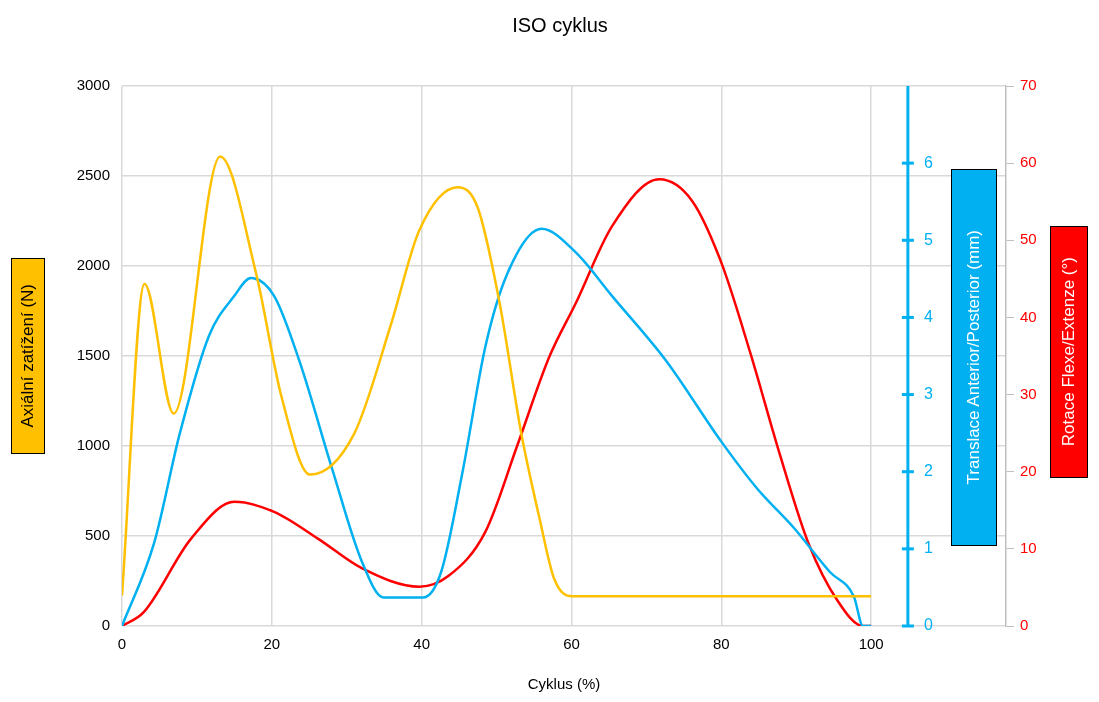 This screenshot has width=1099, height=702. Describe the element at coordinates (272, 644) in the screenshot. I see `x-tick-label: 20` at that location.